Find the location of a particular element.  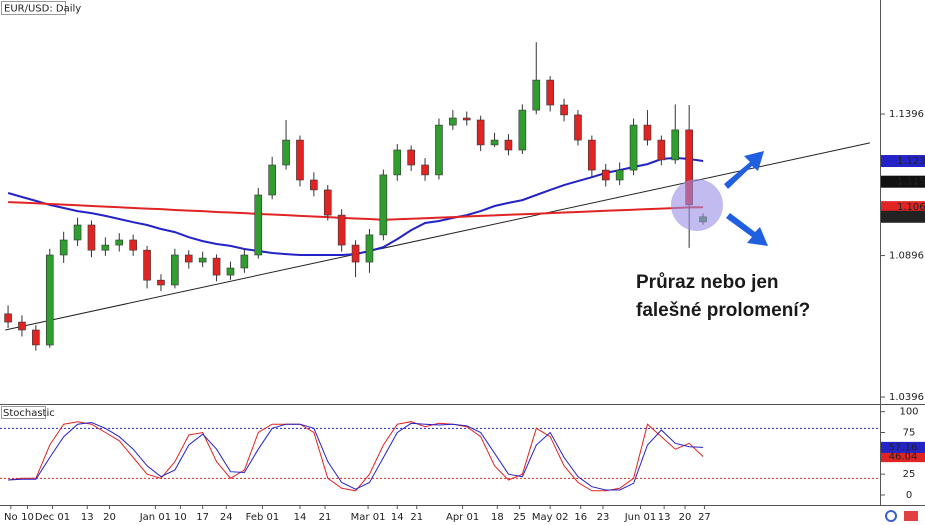

annotation-line: falešné prolomení? is located at coordinates (723, 310).